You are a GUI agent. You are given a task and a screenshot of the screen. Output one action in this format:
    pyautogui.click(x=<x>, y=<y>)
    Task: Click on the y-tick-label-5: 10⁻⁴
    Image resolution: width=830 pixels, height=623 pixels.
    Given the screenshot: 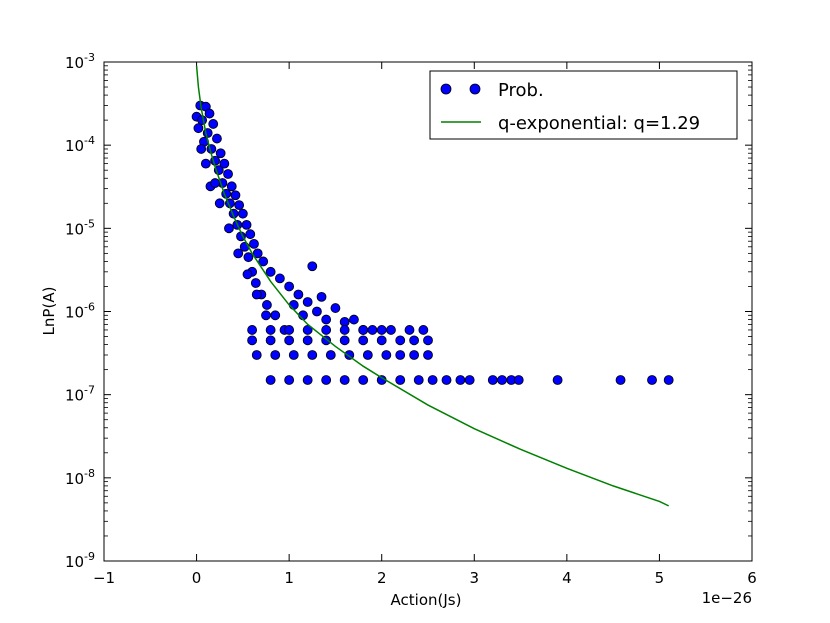 What is the action you would take?
    pyautogui.click(x=80, y=144)
    